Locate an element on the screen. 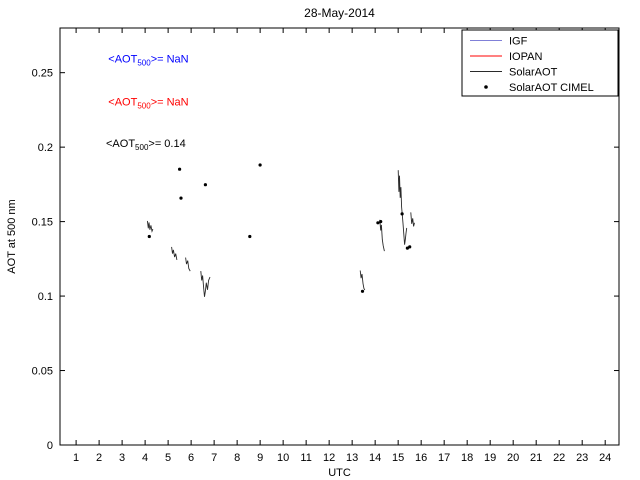 Image resolution: width=640 pixels, height=480 pixels. x-tick-label: 12 is located at coordinates (329, 458).